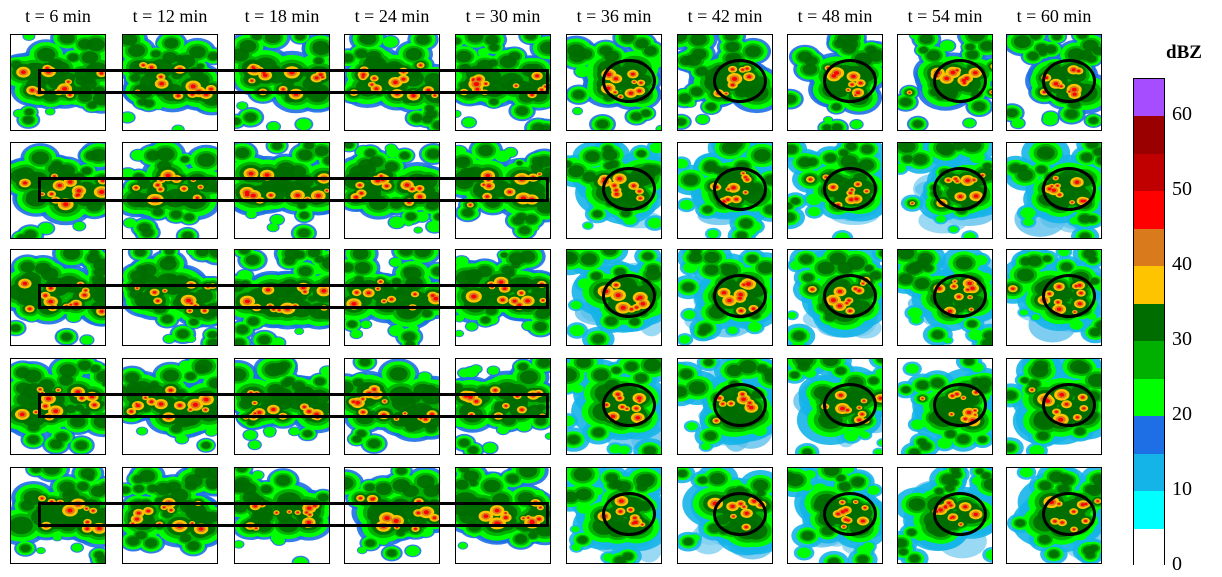 This screenshot has width=1222, height=577. What do you see at coordinates (725, 16) in the screenshot?
I see `column-label-7: t = 42 min` at bounding box center [725, 16].